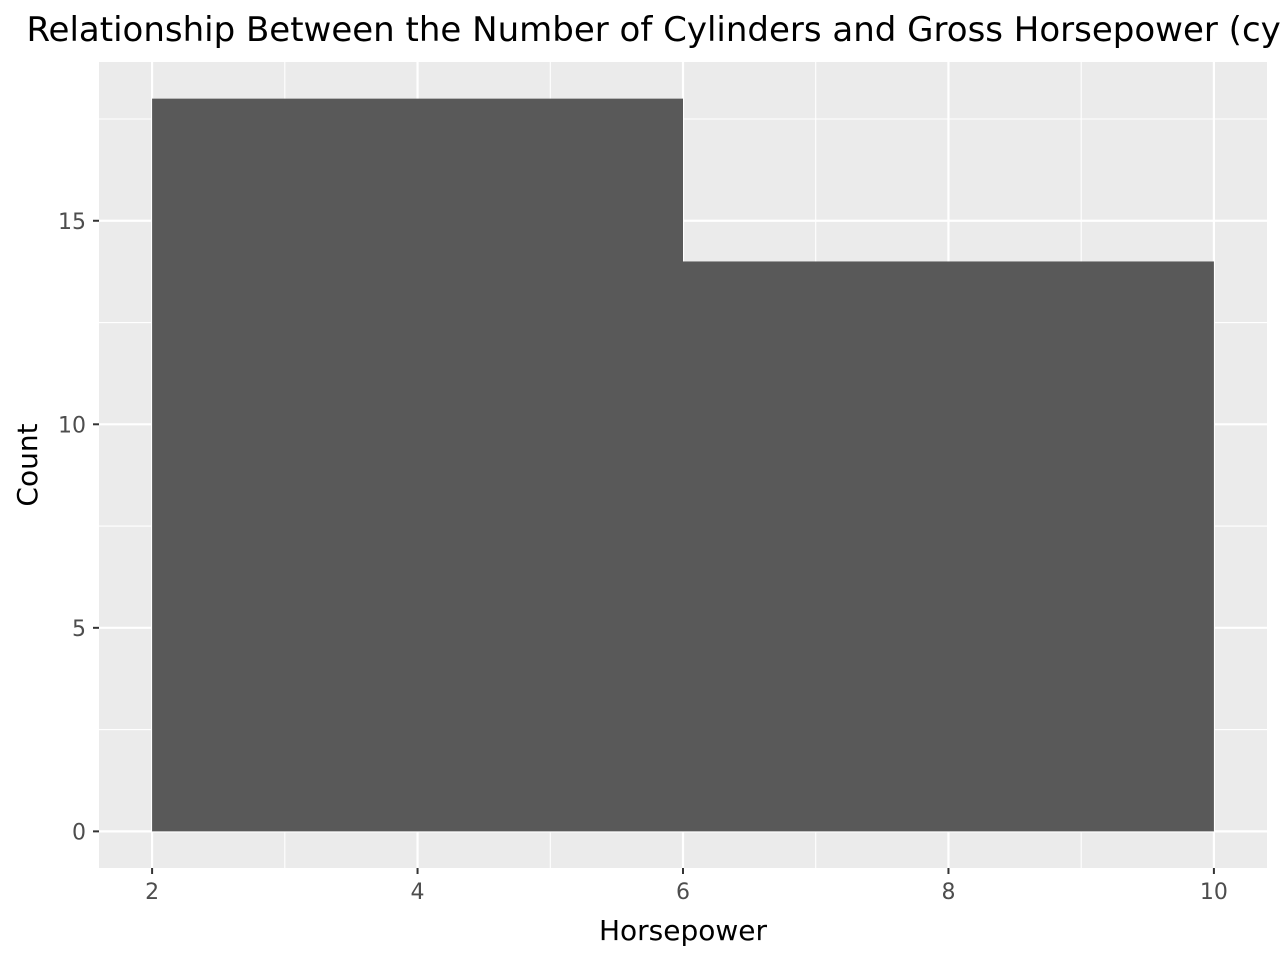 This screenshot has height=960, width=1280. Describe the element at coordinates (72, 425) in the screenshot. I see `y-tick-label: 10` at that location.